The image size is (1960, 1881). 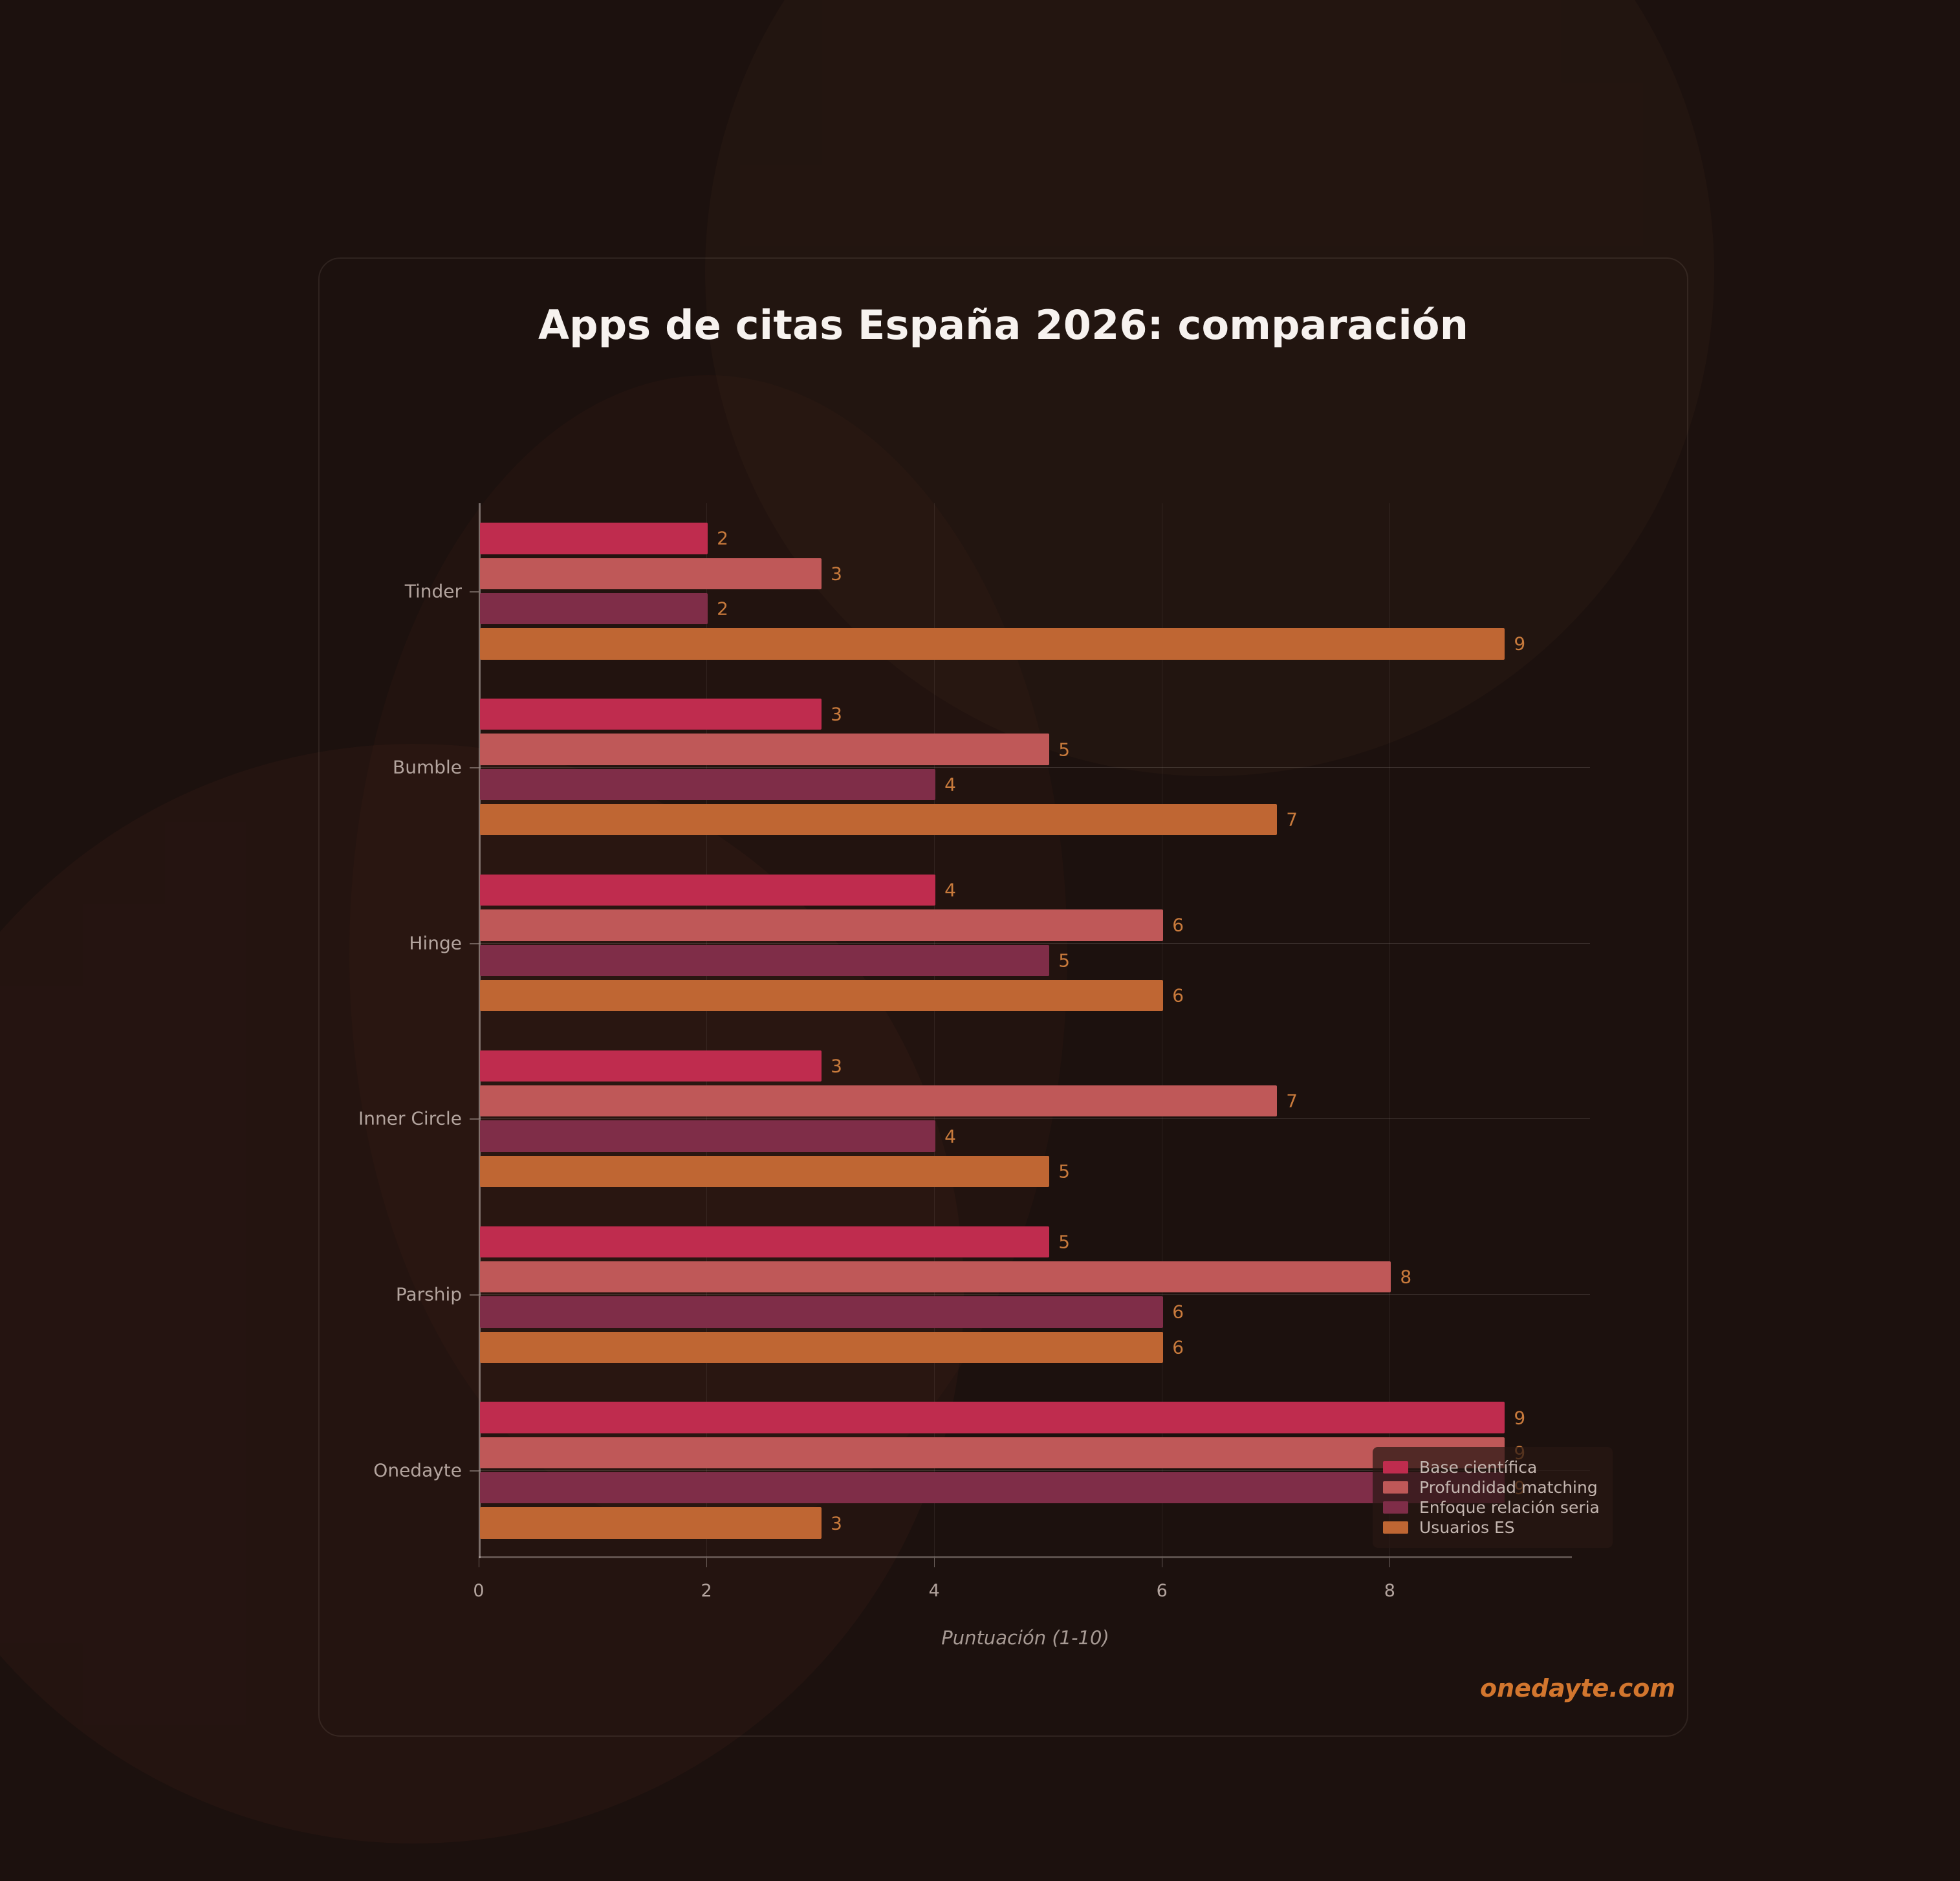 I want to click on x-tick-label: 6, so click(x=1162, y=1591).